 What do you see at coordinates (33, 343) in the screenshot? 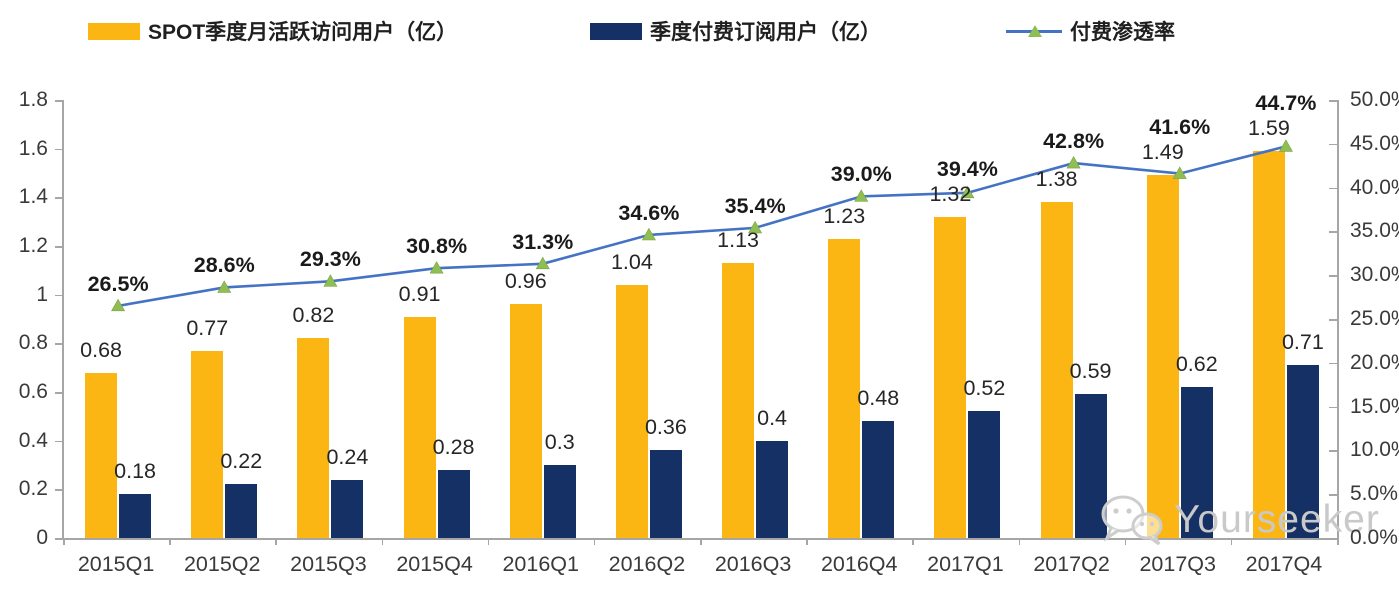
I see `y-left-tick-label: 0.8` at bounding box center [33, 343].